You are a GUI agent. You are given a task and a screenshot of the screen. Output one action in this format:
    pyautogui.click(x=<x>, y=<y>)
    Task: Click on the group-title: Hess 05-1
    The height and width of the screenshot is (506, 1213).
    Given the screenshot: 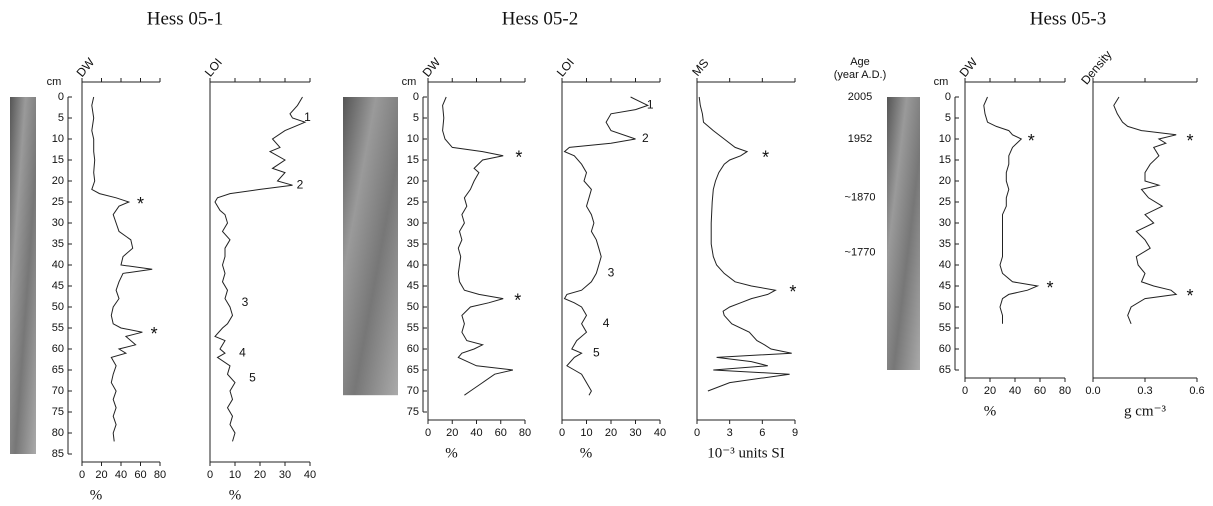 What is the action you would take?
    pyautogui.click(x=185, y=18)
    